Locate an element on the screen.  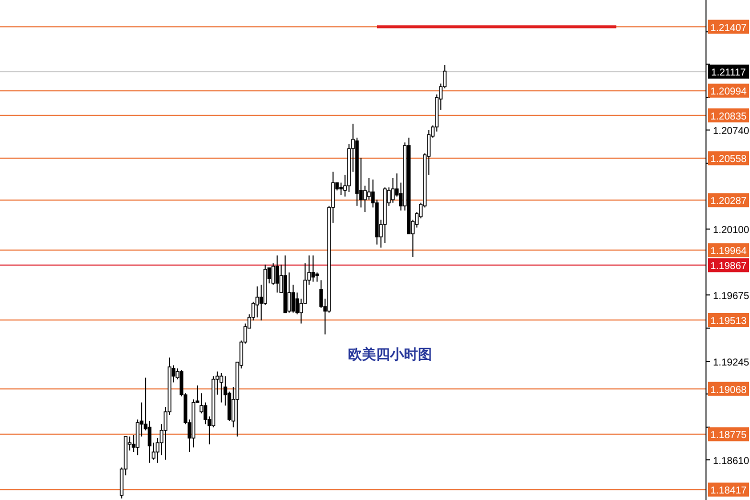
y-tick-label: 1.19245 is located at coordinates (731, 362).